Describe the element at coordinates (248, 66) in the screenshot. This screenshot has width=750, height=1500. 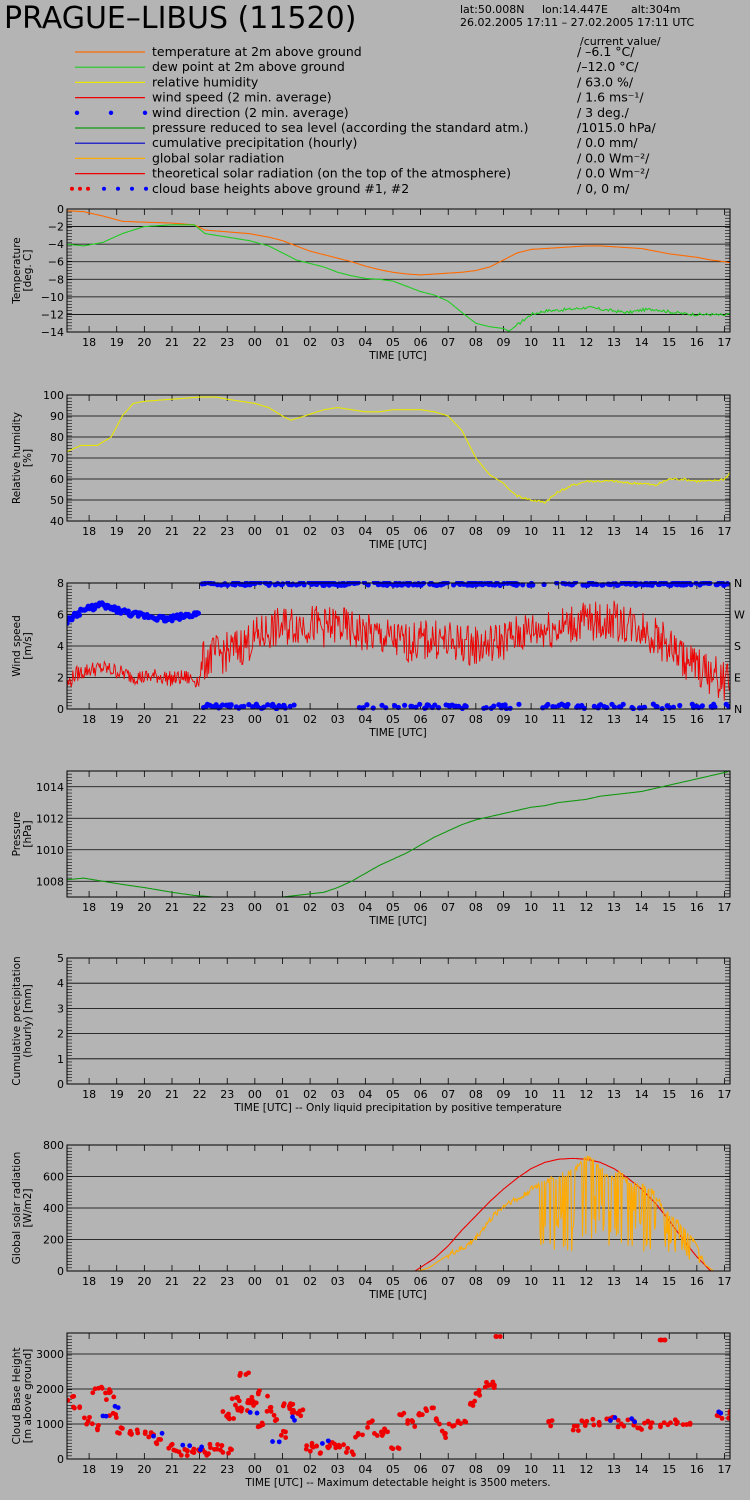
I see `legend-label: dew point at 2m above ground` at that location.